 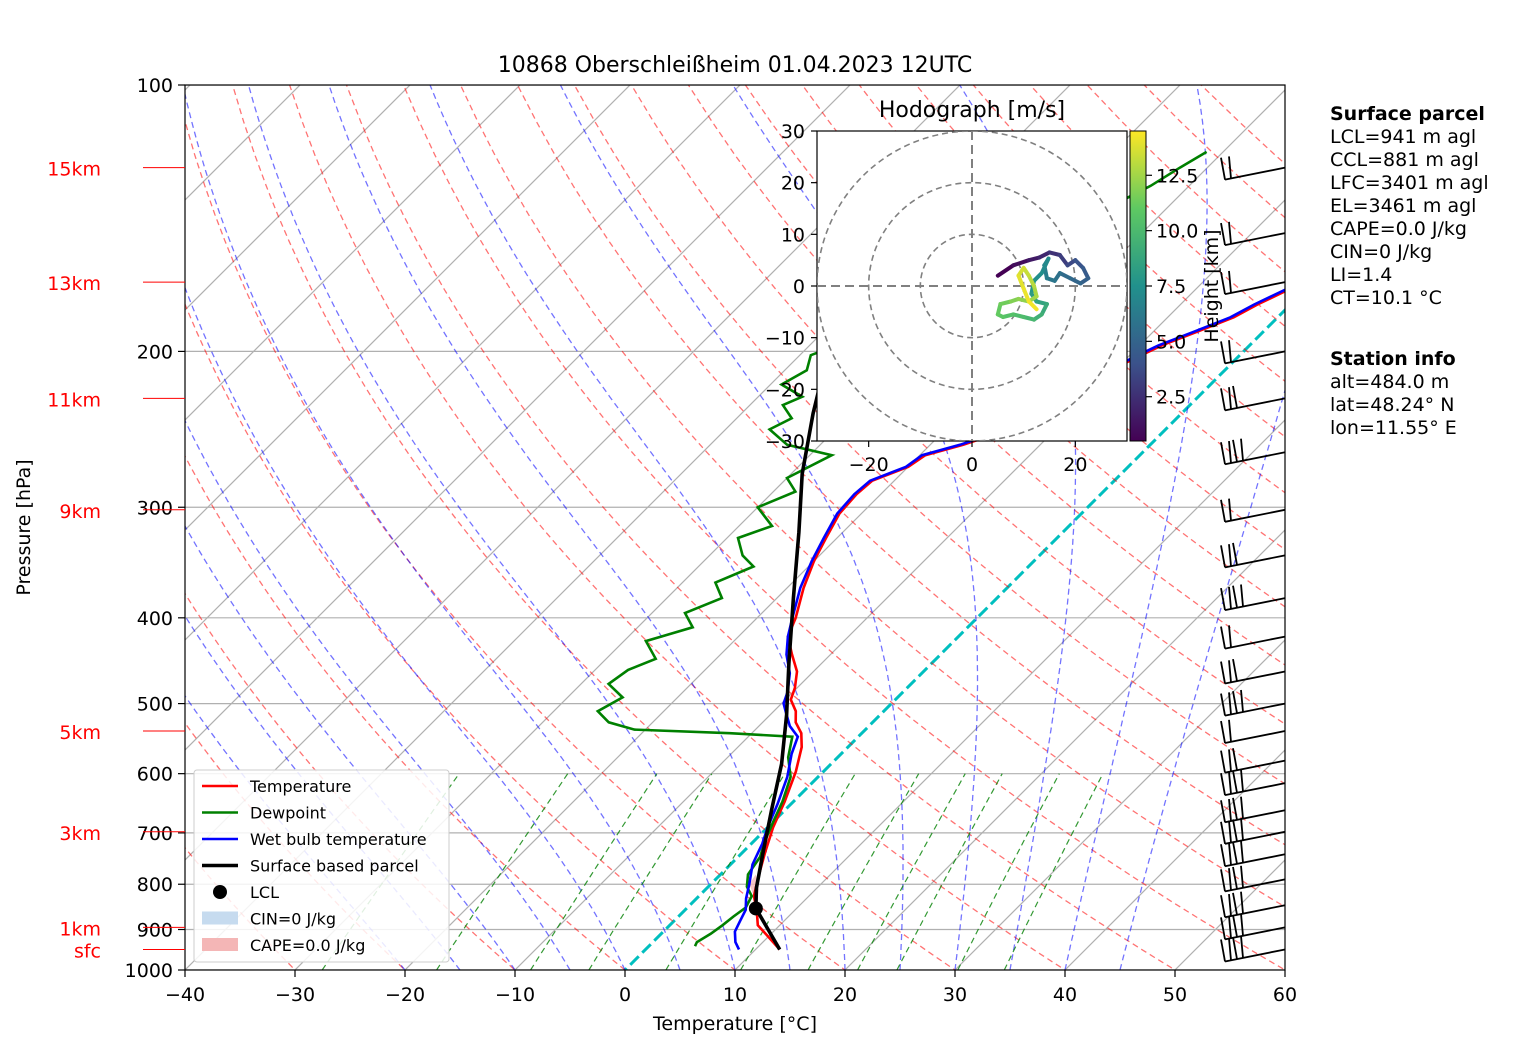 I want to click on legend-swatch, so click(x=220, y=918).